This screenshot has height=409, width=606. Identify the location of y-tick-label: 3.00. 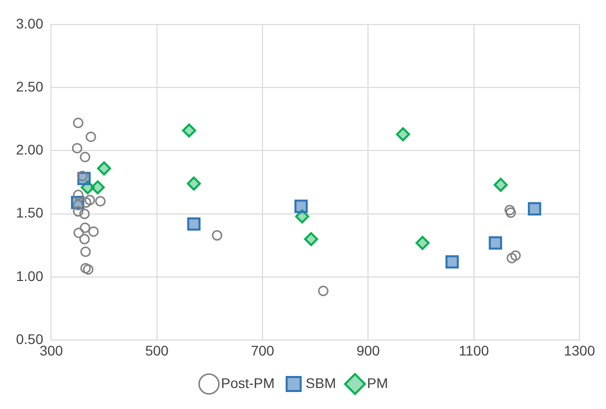
(30, 23).